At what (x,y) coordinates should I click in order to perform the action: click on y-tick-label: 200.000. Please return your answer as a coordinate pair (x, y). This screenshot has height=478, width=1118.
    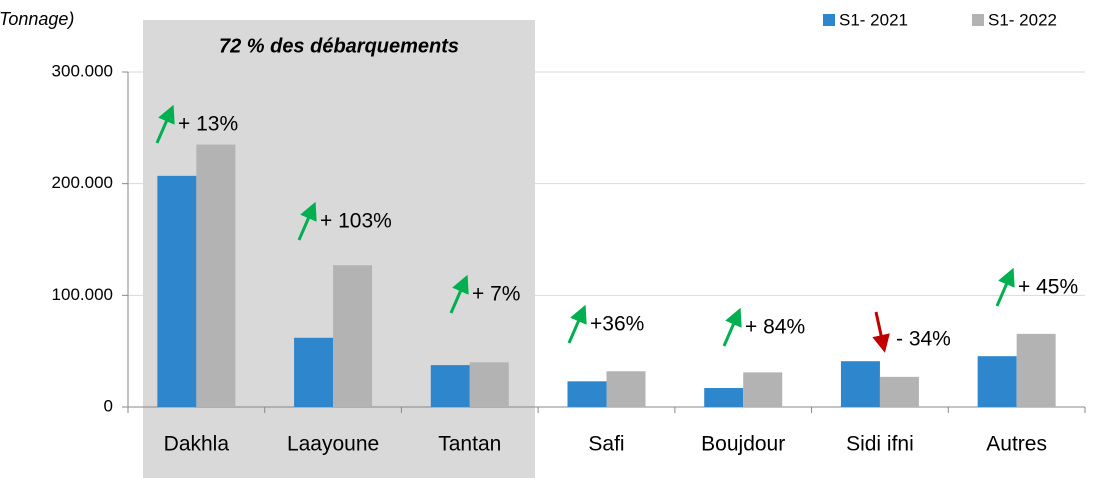
    Looking at the image, I should click on (82, 182).